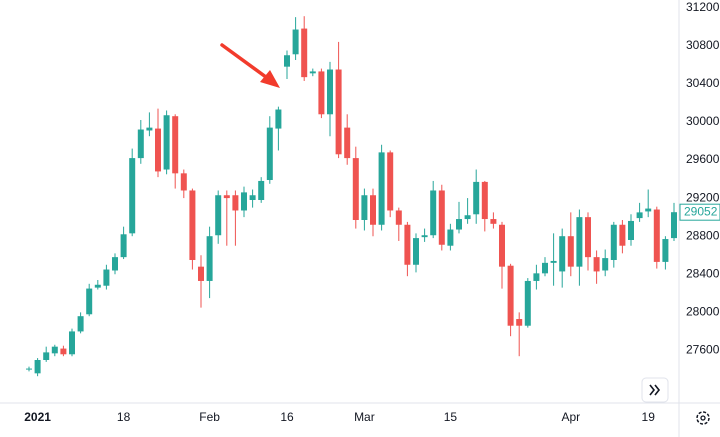 The height and width of the screenshot is (437, 720). I want to click on gear-center, so click(703, 418).